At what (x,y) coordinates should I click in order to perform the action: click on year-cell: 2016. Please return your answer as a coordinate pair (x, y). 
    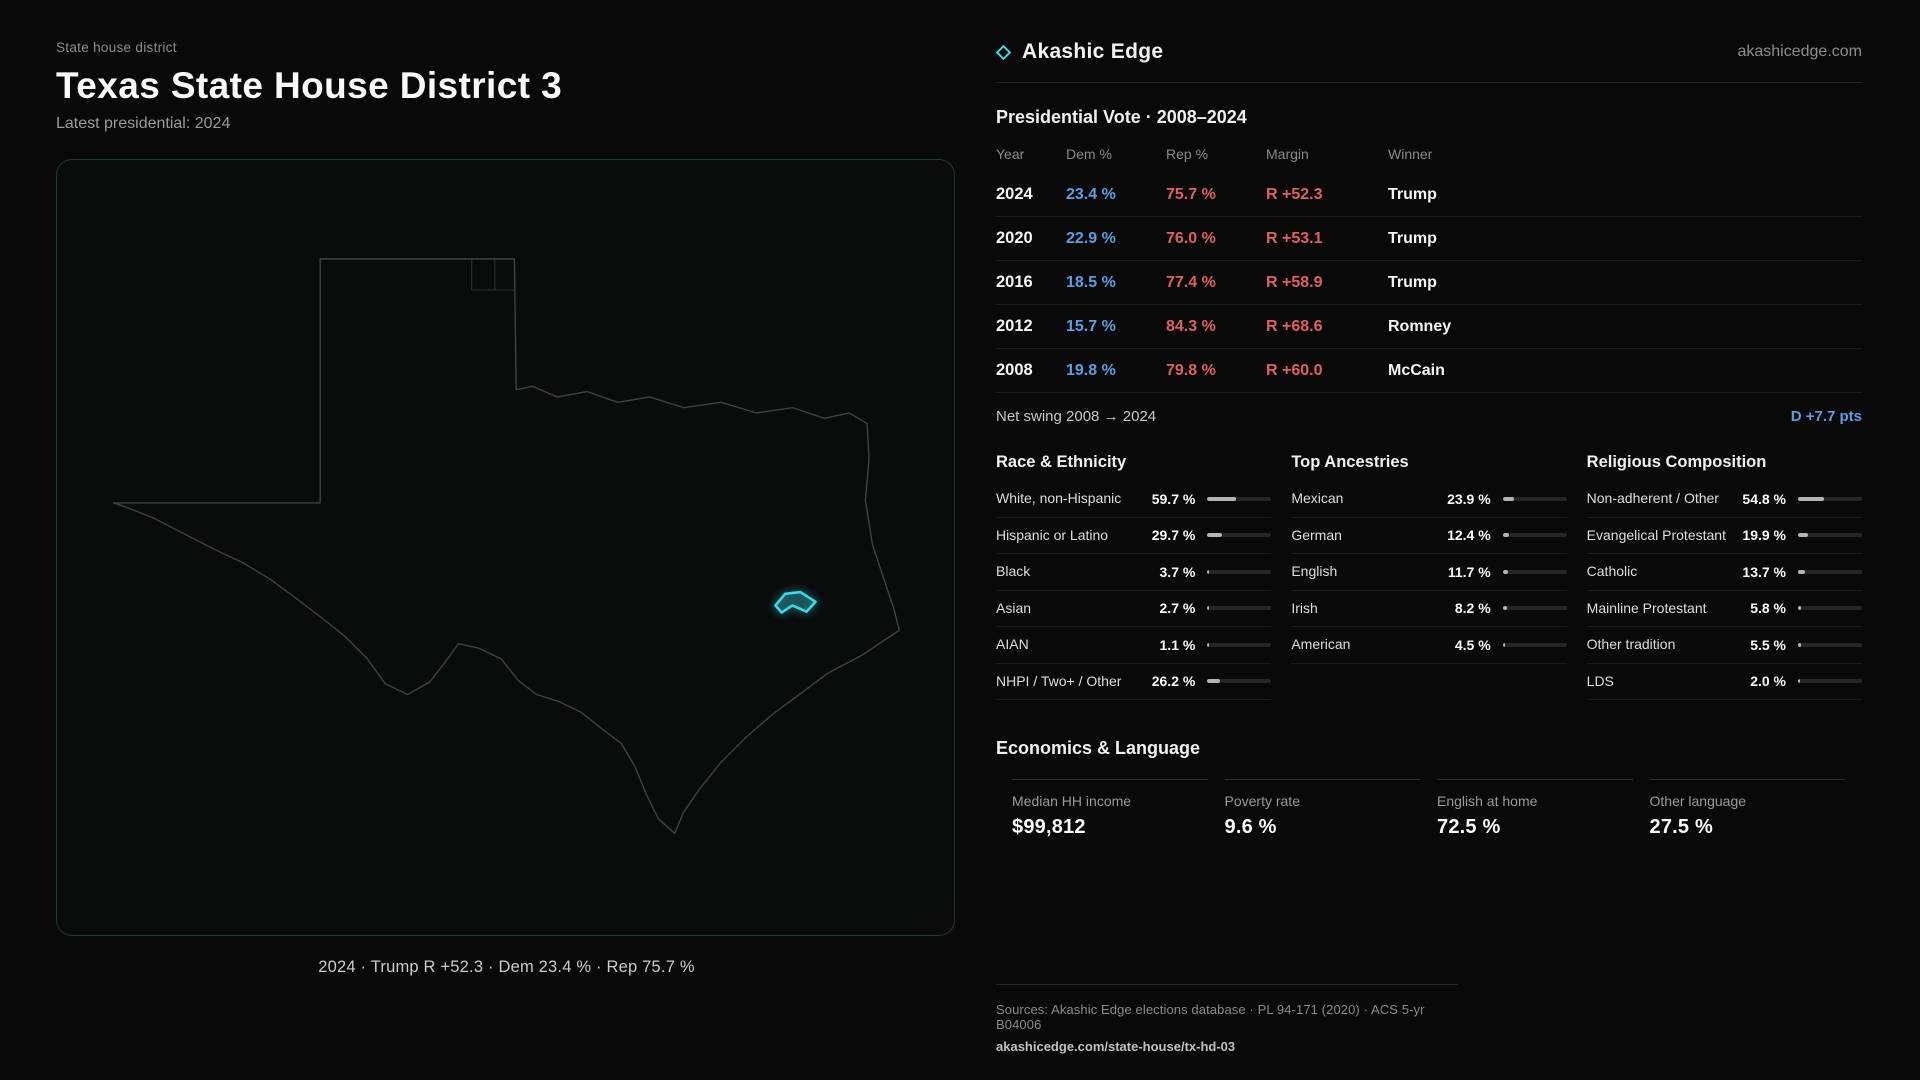
    Looking at the image, I should click on (1014, 282).